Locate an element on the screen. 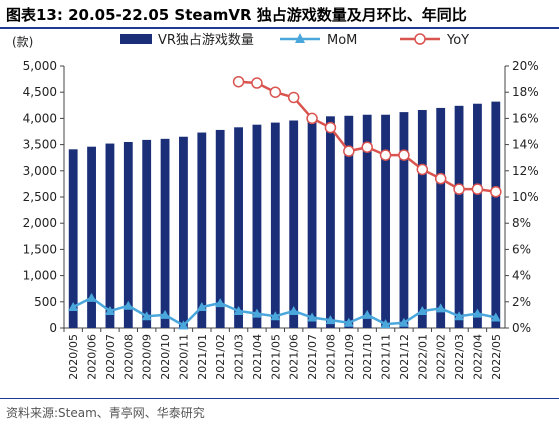 The width and height of the screenshot is (559, 427). x-tick-label: 2021/02 is located at coordinates (220, 357).